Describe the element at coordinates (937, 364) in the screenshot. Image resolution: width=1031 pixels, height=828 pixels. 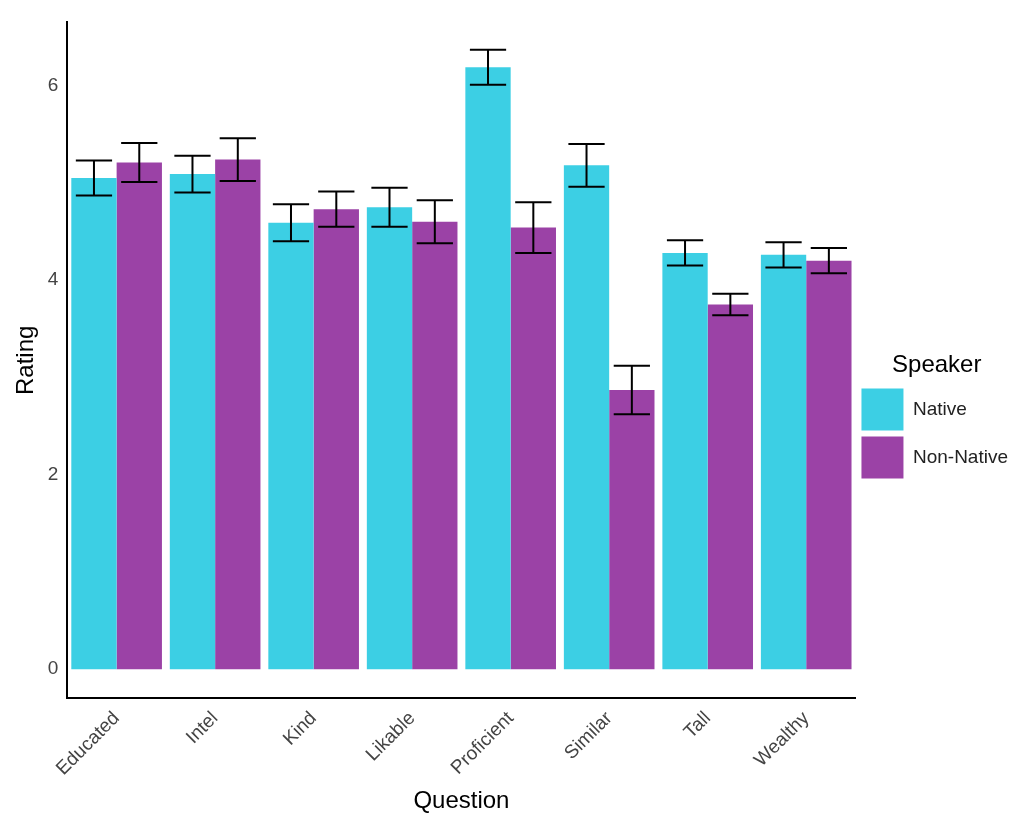
I see `legend-title: Speaker` at that location.